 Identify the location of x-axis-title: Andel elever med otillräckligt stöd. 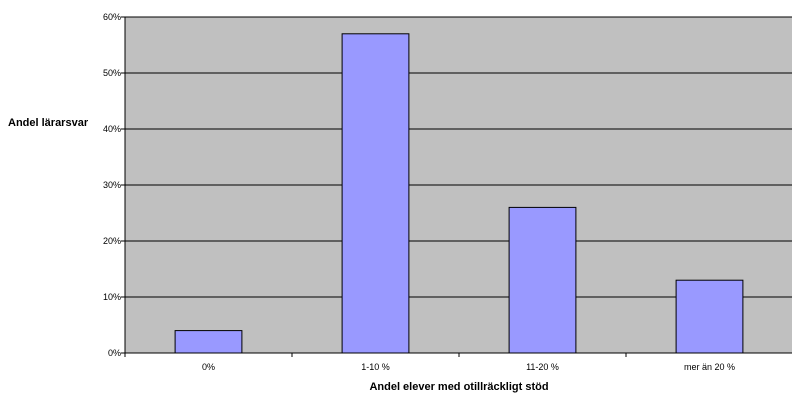
(458, 387).